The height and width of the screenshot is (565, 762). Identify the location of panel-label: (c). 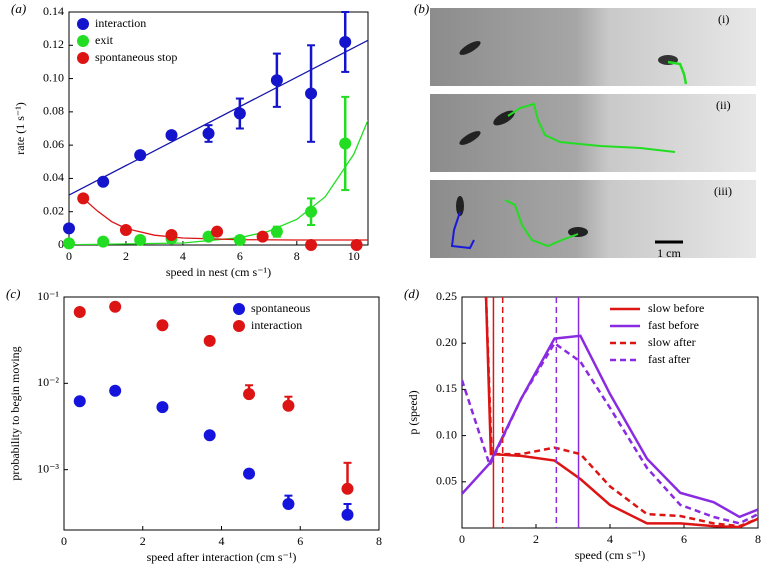
(13, 293).